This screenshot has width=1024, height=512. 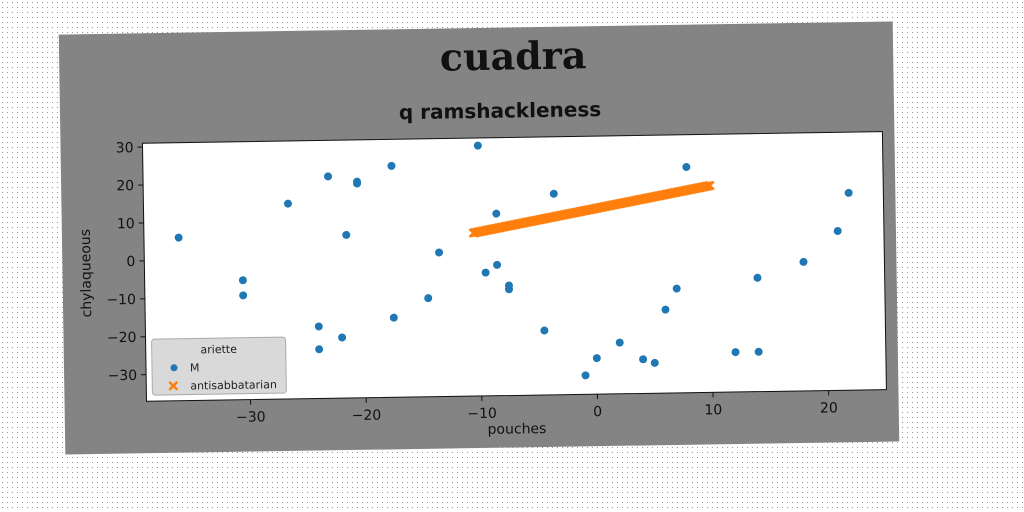 I want to click on chart-title: cuadra, so click(x=512, y=55).